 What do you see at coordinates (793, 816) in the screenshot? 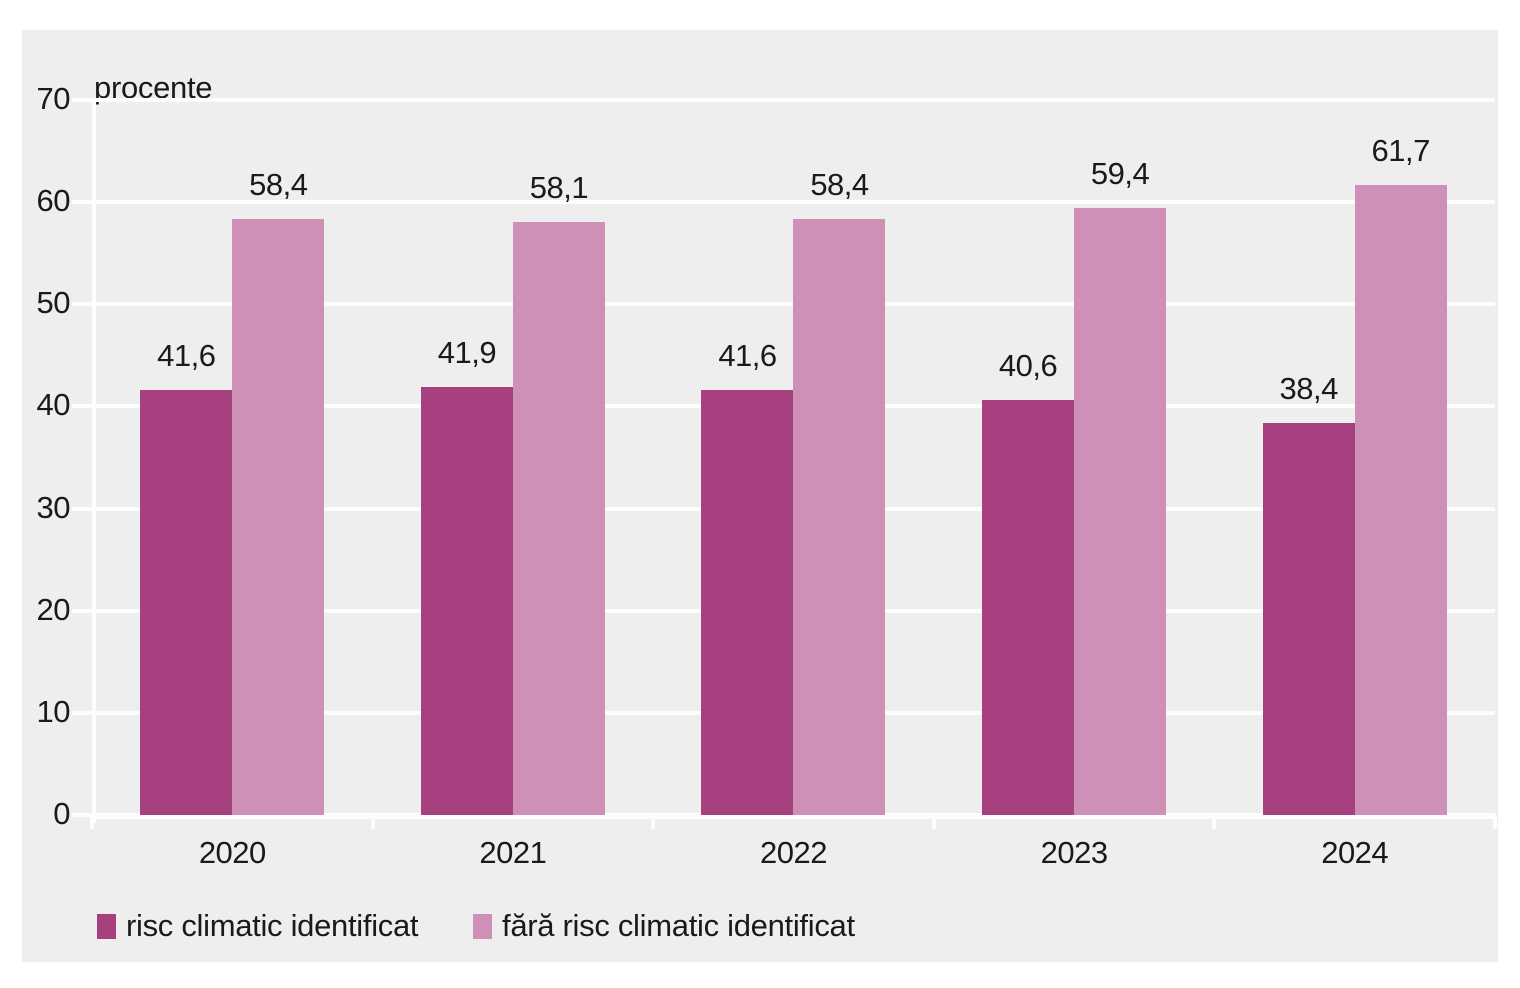
I see `x-axis-line` at bounding box center [793, 816].